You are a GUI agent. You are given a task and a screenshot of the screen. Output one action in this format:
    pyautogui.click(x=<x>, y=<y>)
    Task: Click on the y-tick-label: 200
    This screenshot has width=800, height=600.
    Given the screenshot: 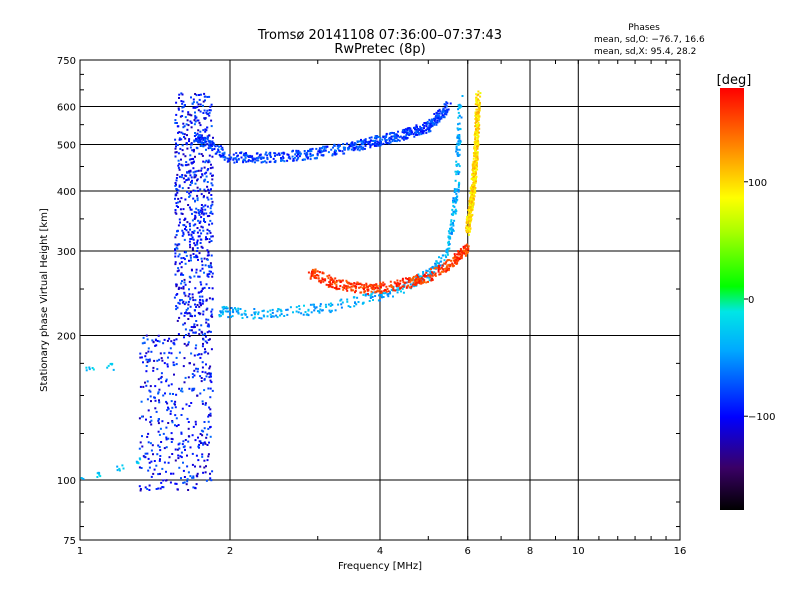 What is the action you would take?
    pyautogui.click(x=66, y=337)
    